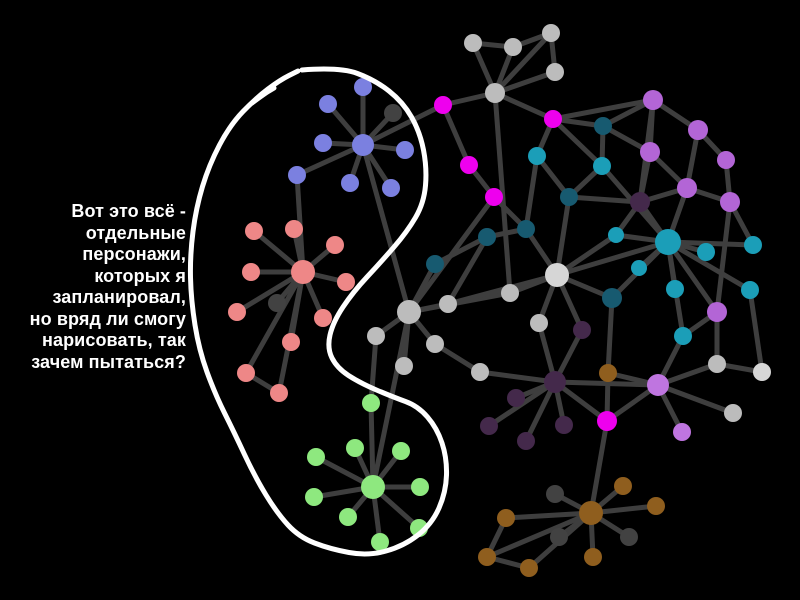  I want to click on node-green-hub, so click(373, 487).